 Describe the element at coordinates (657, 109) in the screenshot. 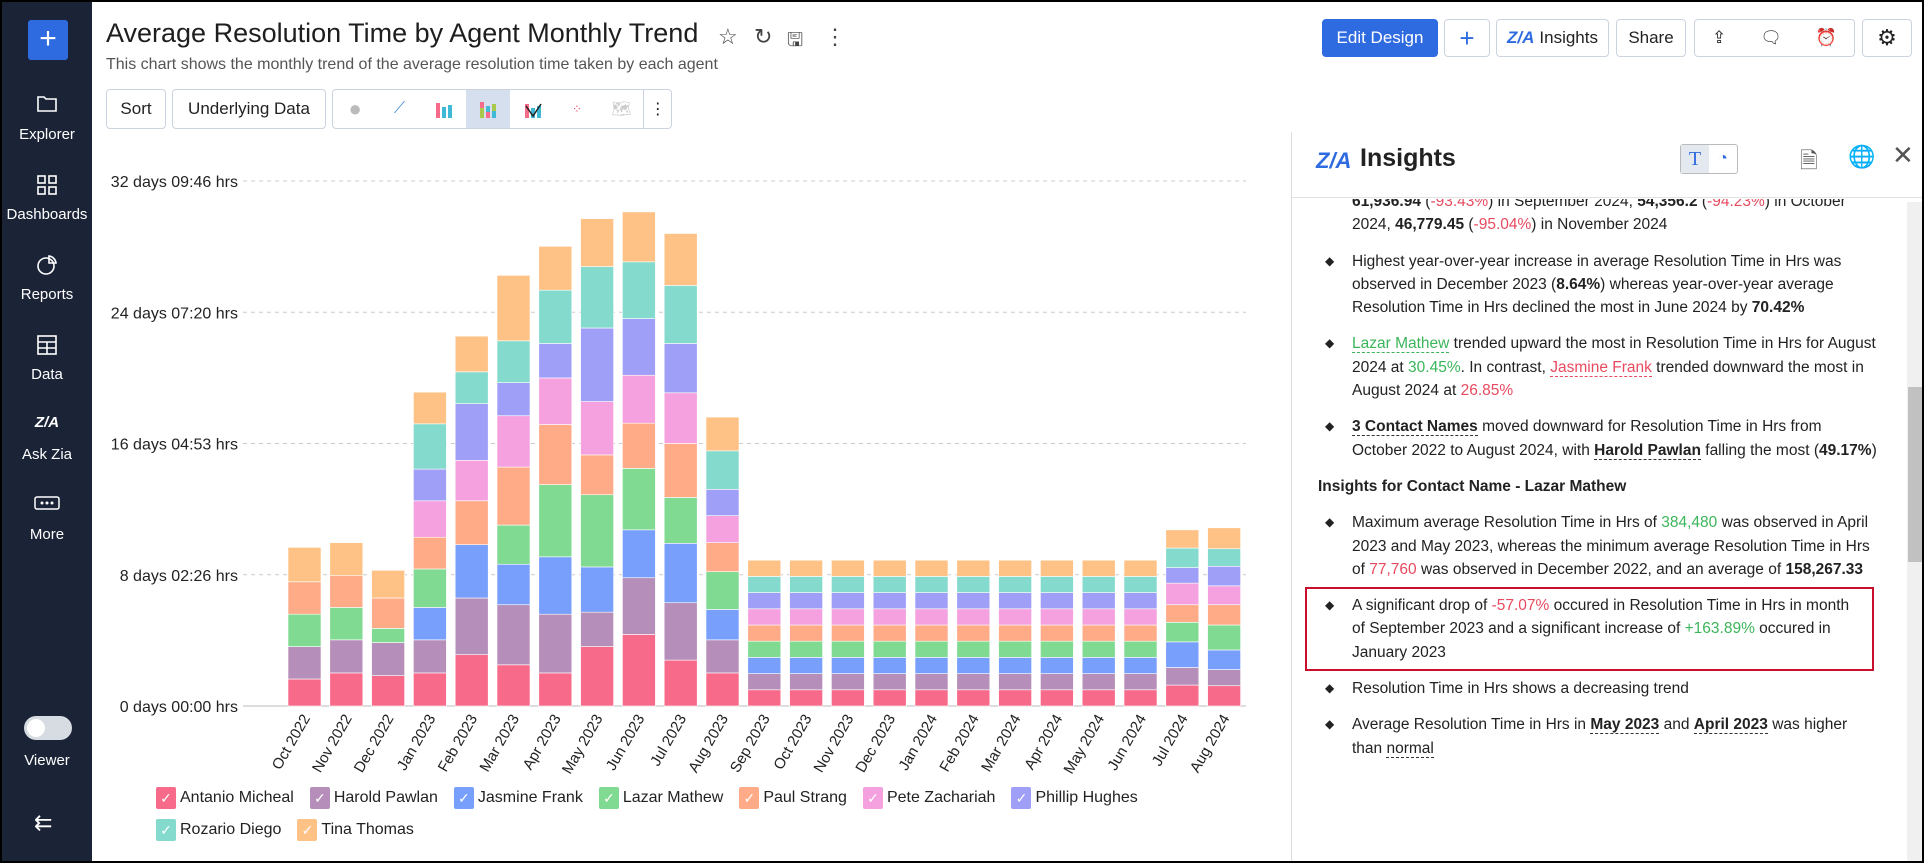

I see `more-chart-options-icon: ⋮` at that location.